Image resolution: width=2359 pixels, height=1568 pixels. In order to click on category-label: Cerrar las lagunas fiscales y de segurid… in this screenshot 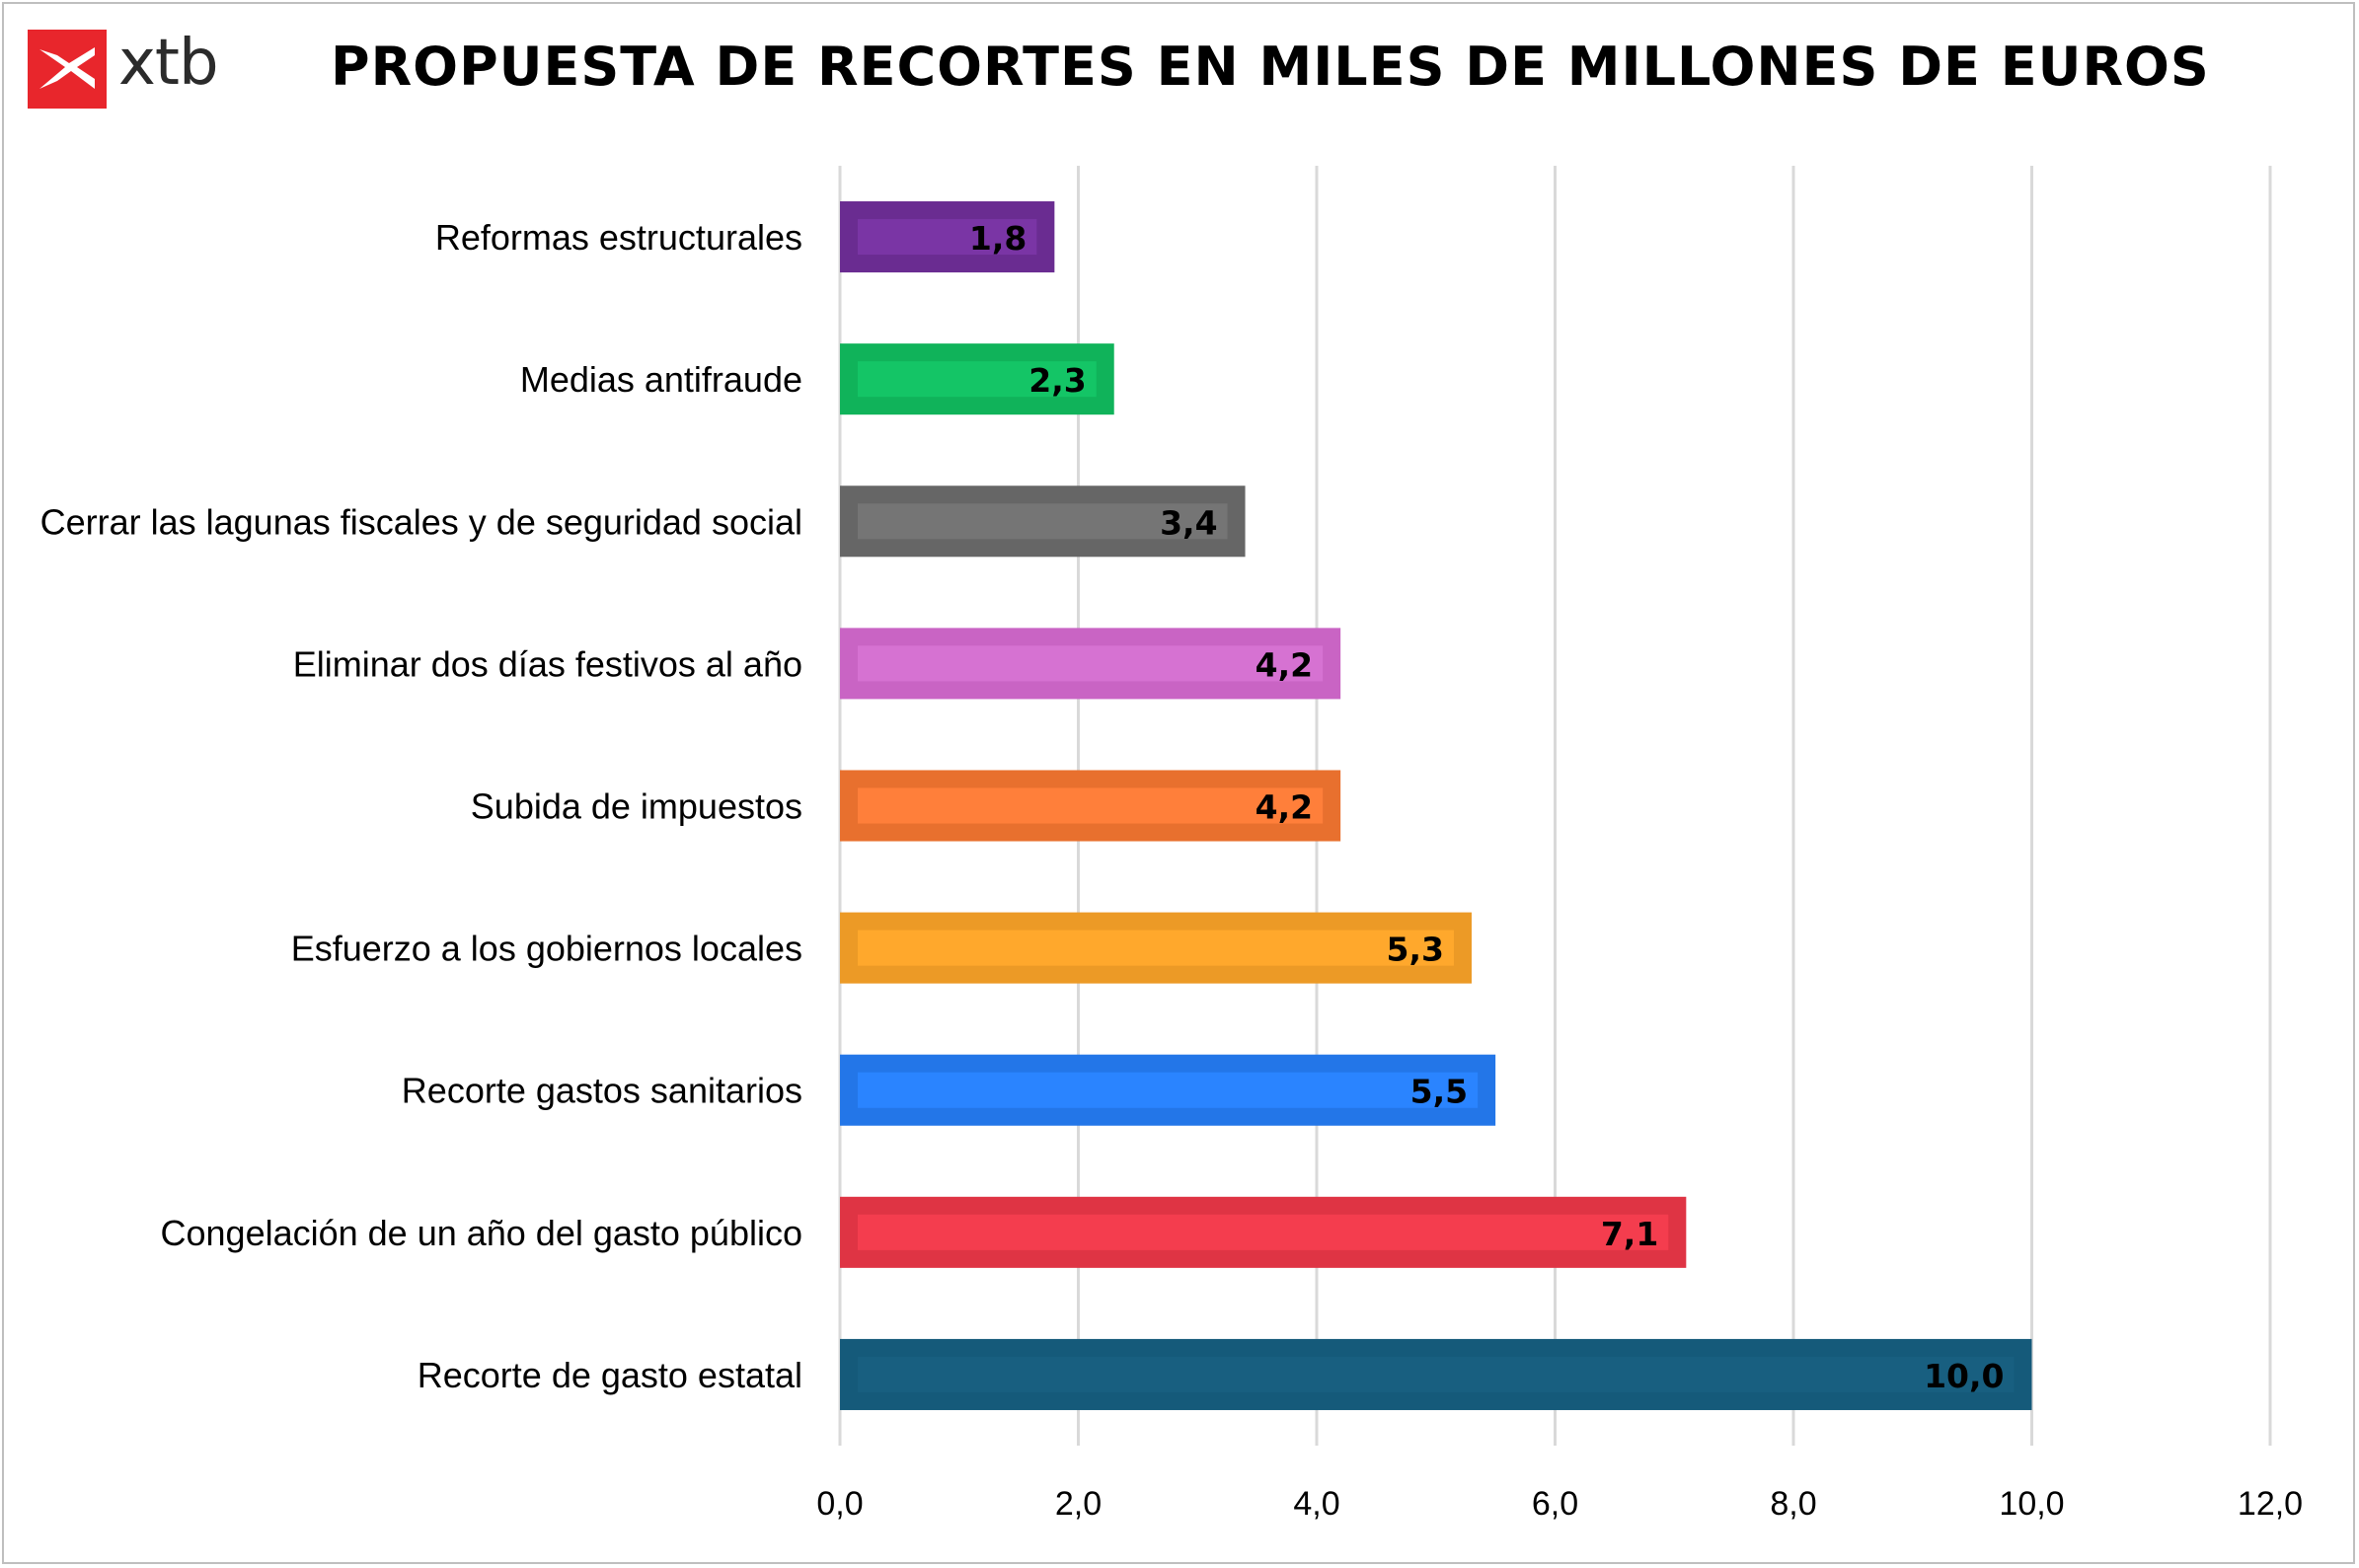, I will do `click(421, 521)`.